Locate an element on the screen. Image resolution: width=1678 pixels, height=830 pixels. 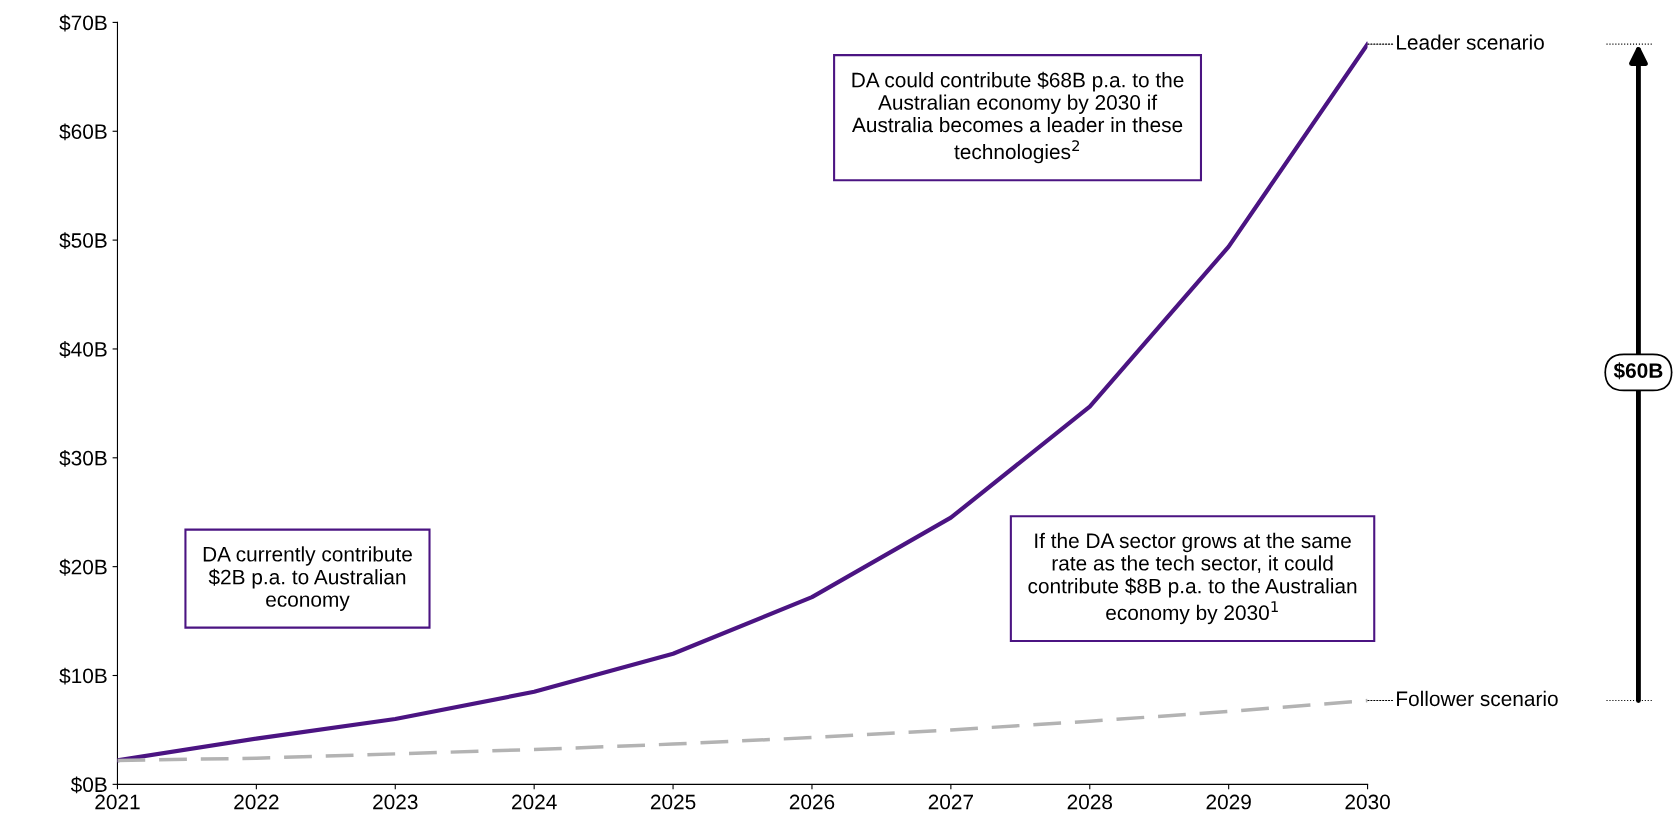
y-tick-label: $30B is located at coordinates (83, 458).